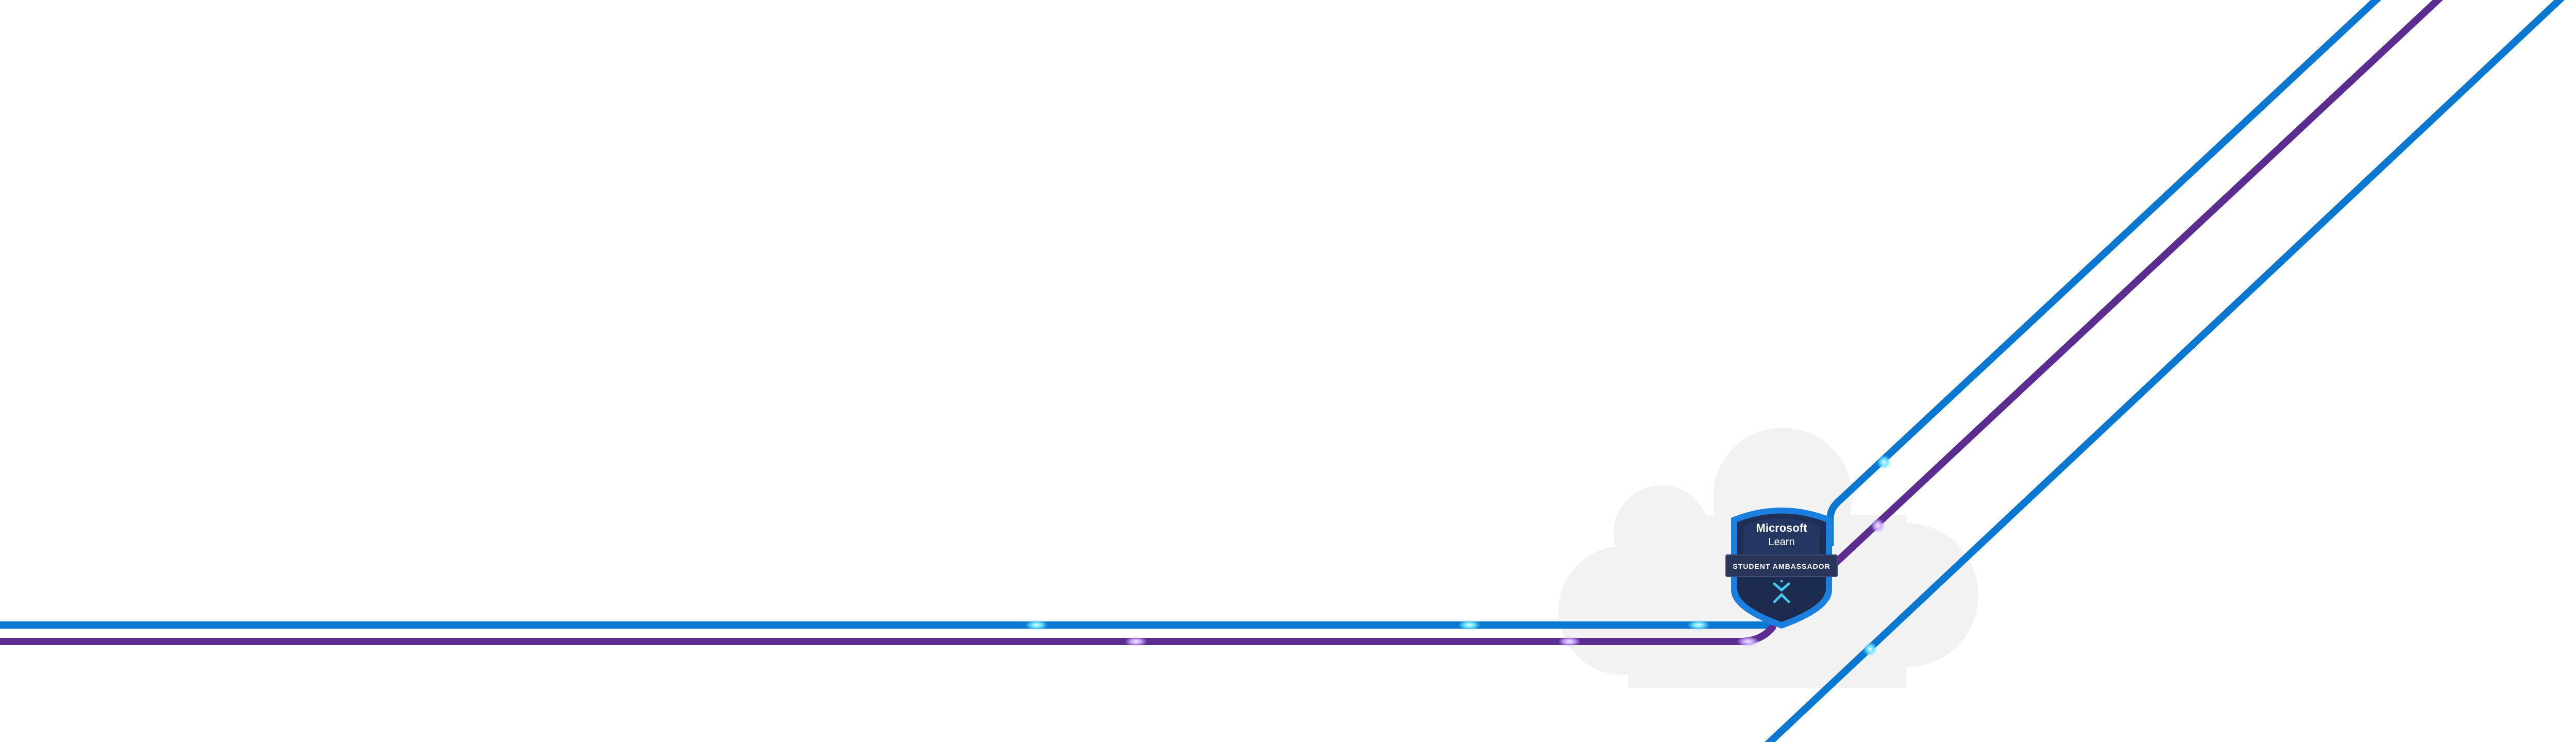 The width and height of the screenshot is (2576, 742). I want to click on glow-dots, so click(1458, 555).